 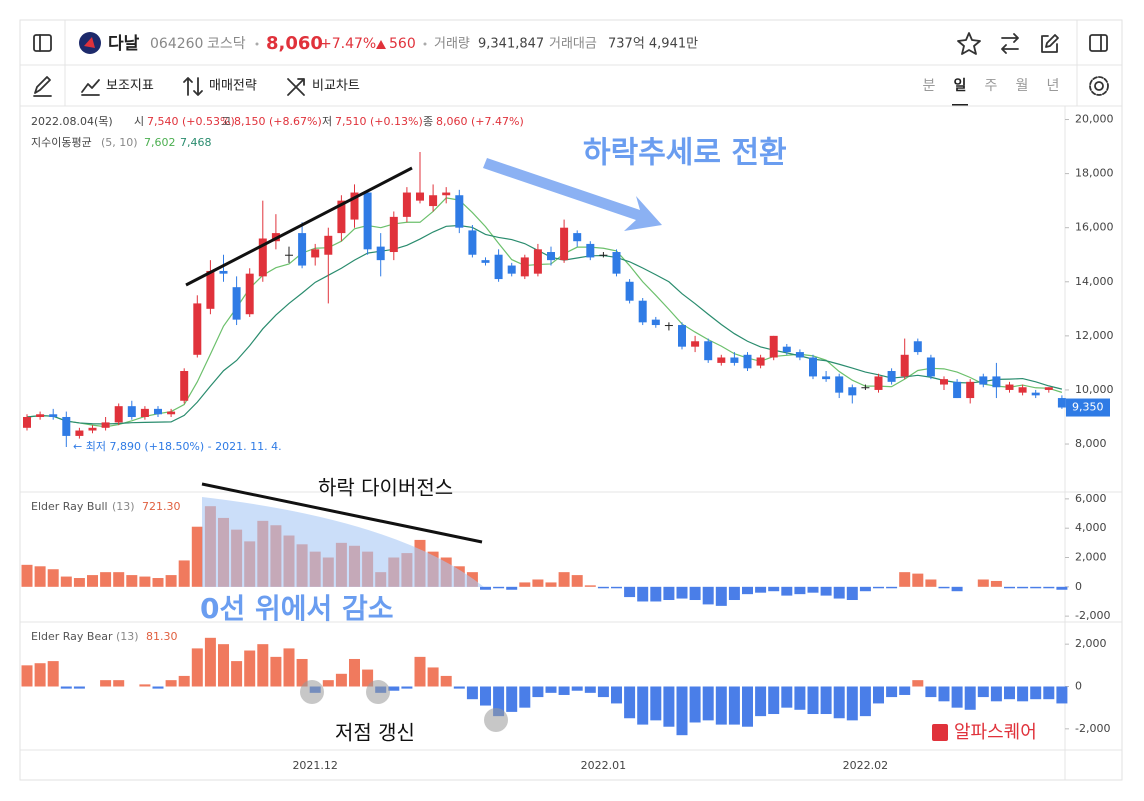 What do you see at coordinates (130, 86) in the screenshot?
I see `toolbar-item: 보조지표` at bounding box center [130, 86].